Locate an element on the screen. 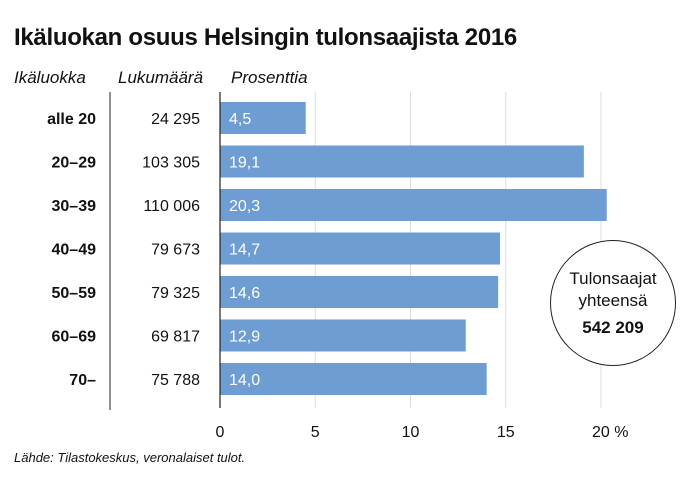 The width and height of the screenshot is (700, 491). count-value: 24 295 is located at coordinates (175, 119).